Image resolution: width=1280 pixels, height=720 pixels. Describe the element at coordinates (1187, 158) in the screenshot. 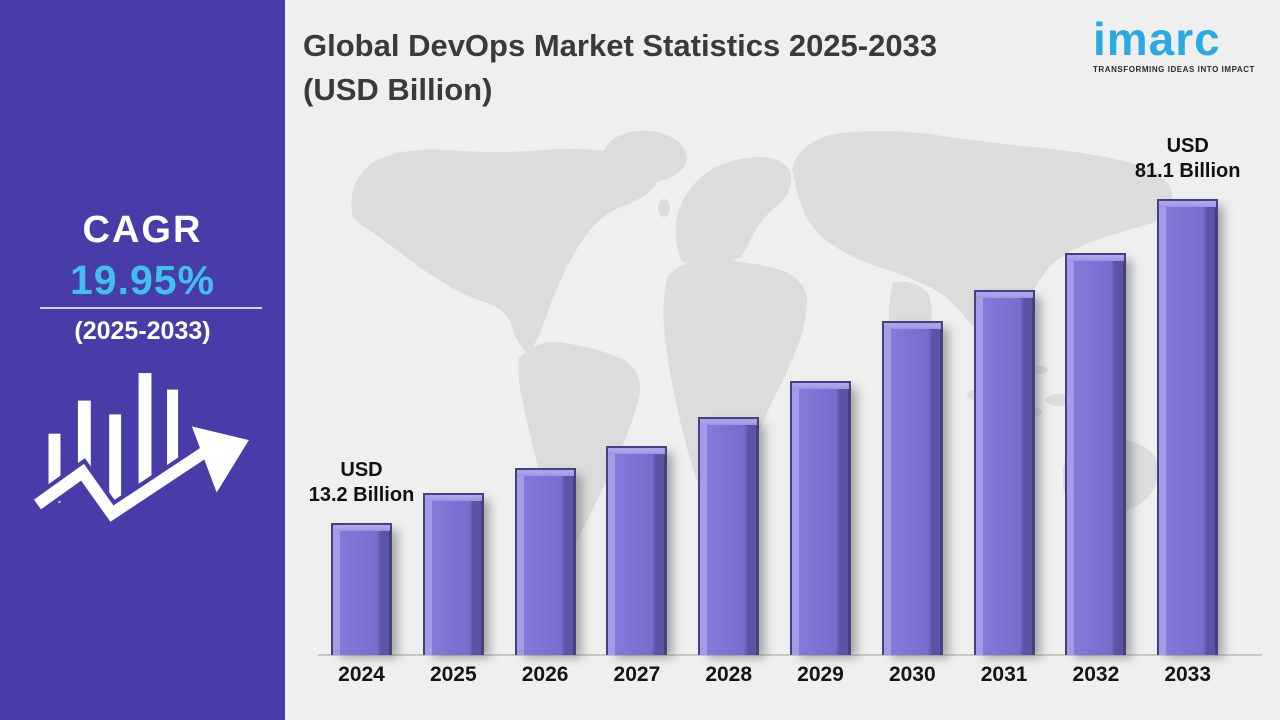

I see `value-label-2033: USD 81.1 Billion` at that location.